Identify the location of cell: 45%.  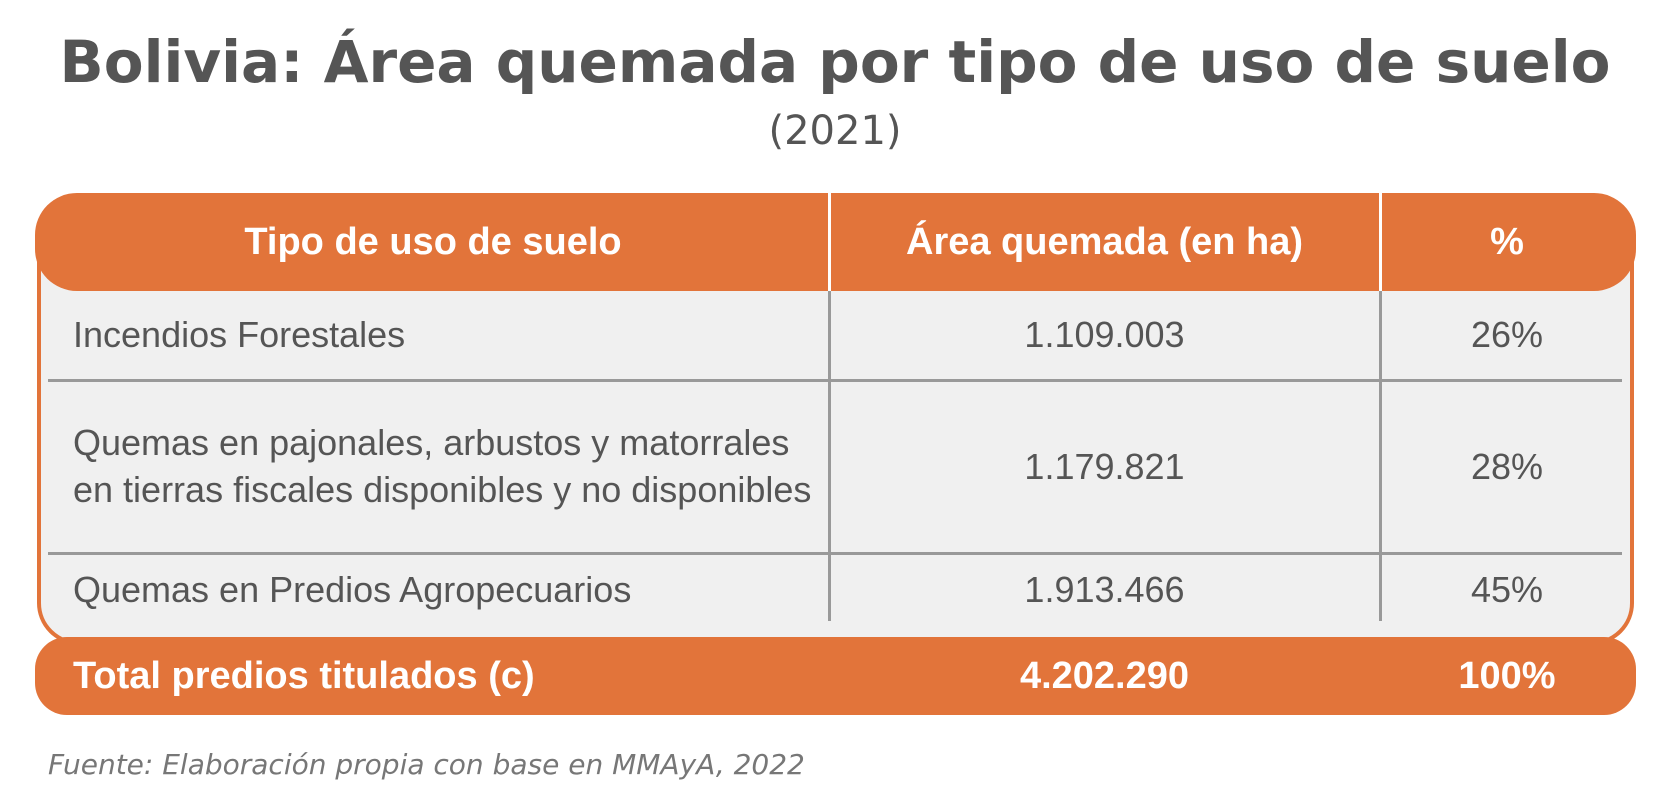
(1507, 589).